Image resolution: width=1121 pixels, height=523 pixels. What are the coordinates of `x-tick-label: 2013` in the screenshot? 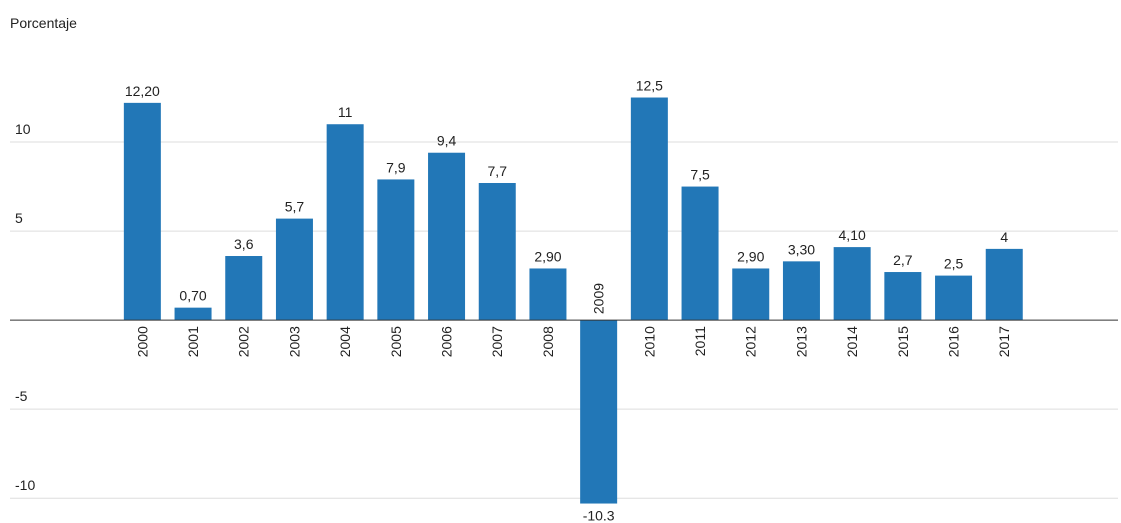 It's located at (801, 341).